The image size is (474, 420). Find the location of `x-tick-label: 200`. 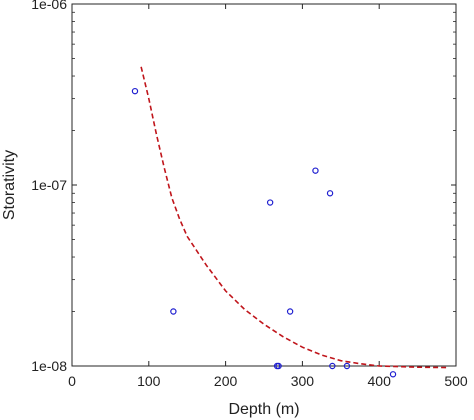

x-tick-label: 200 is located at coordinates (226, 381).